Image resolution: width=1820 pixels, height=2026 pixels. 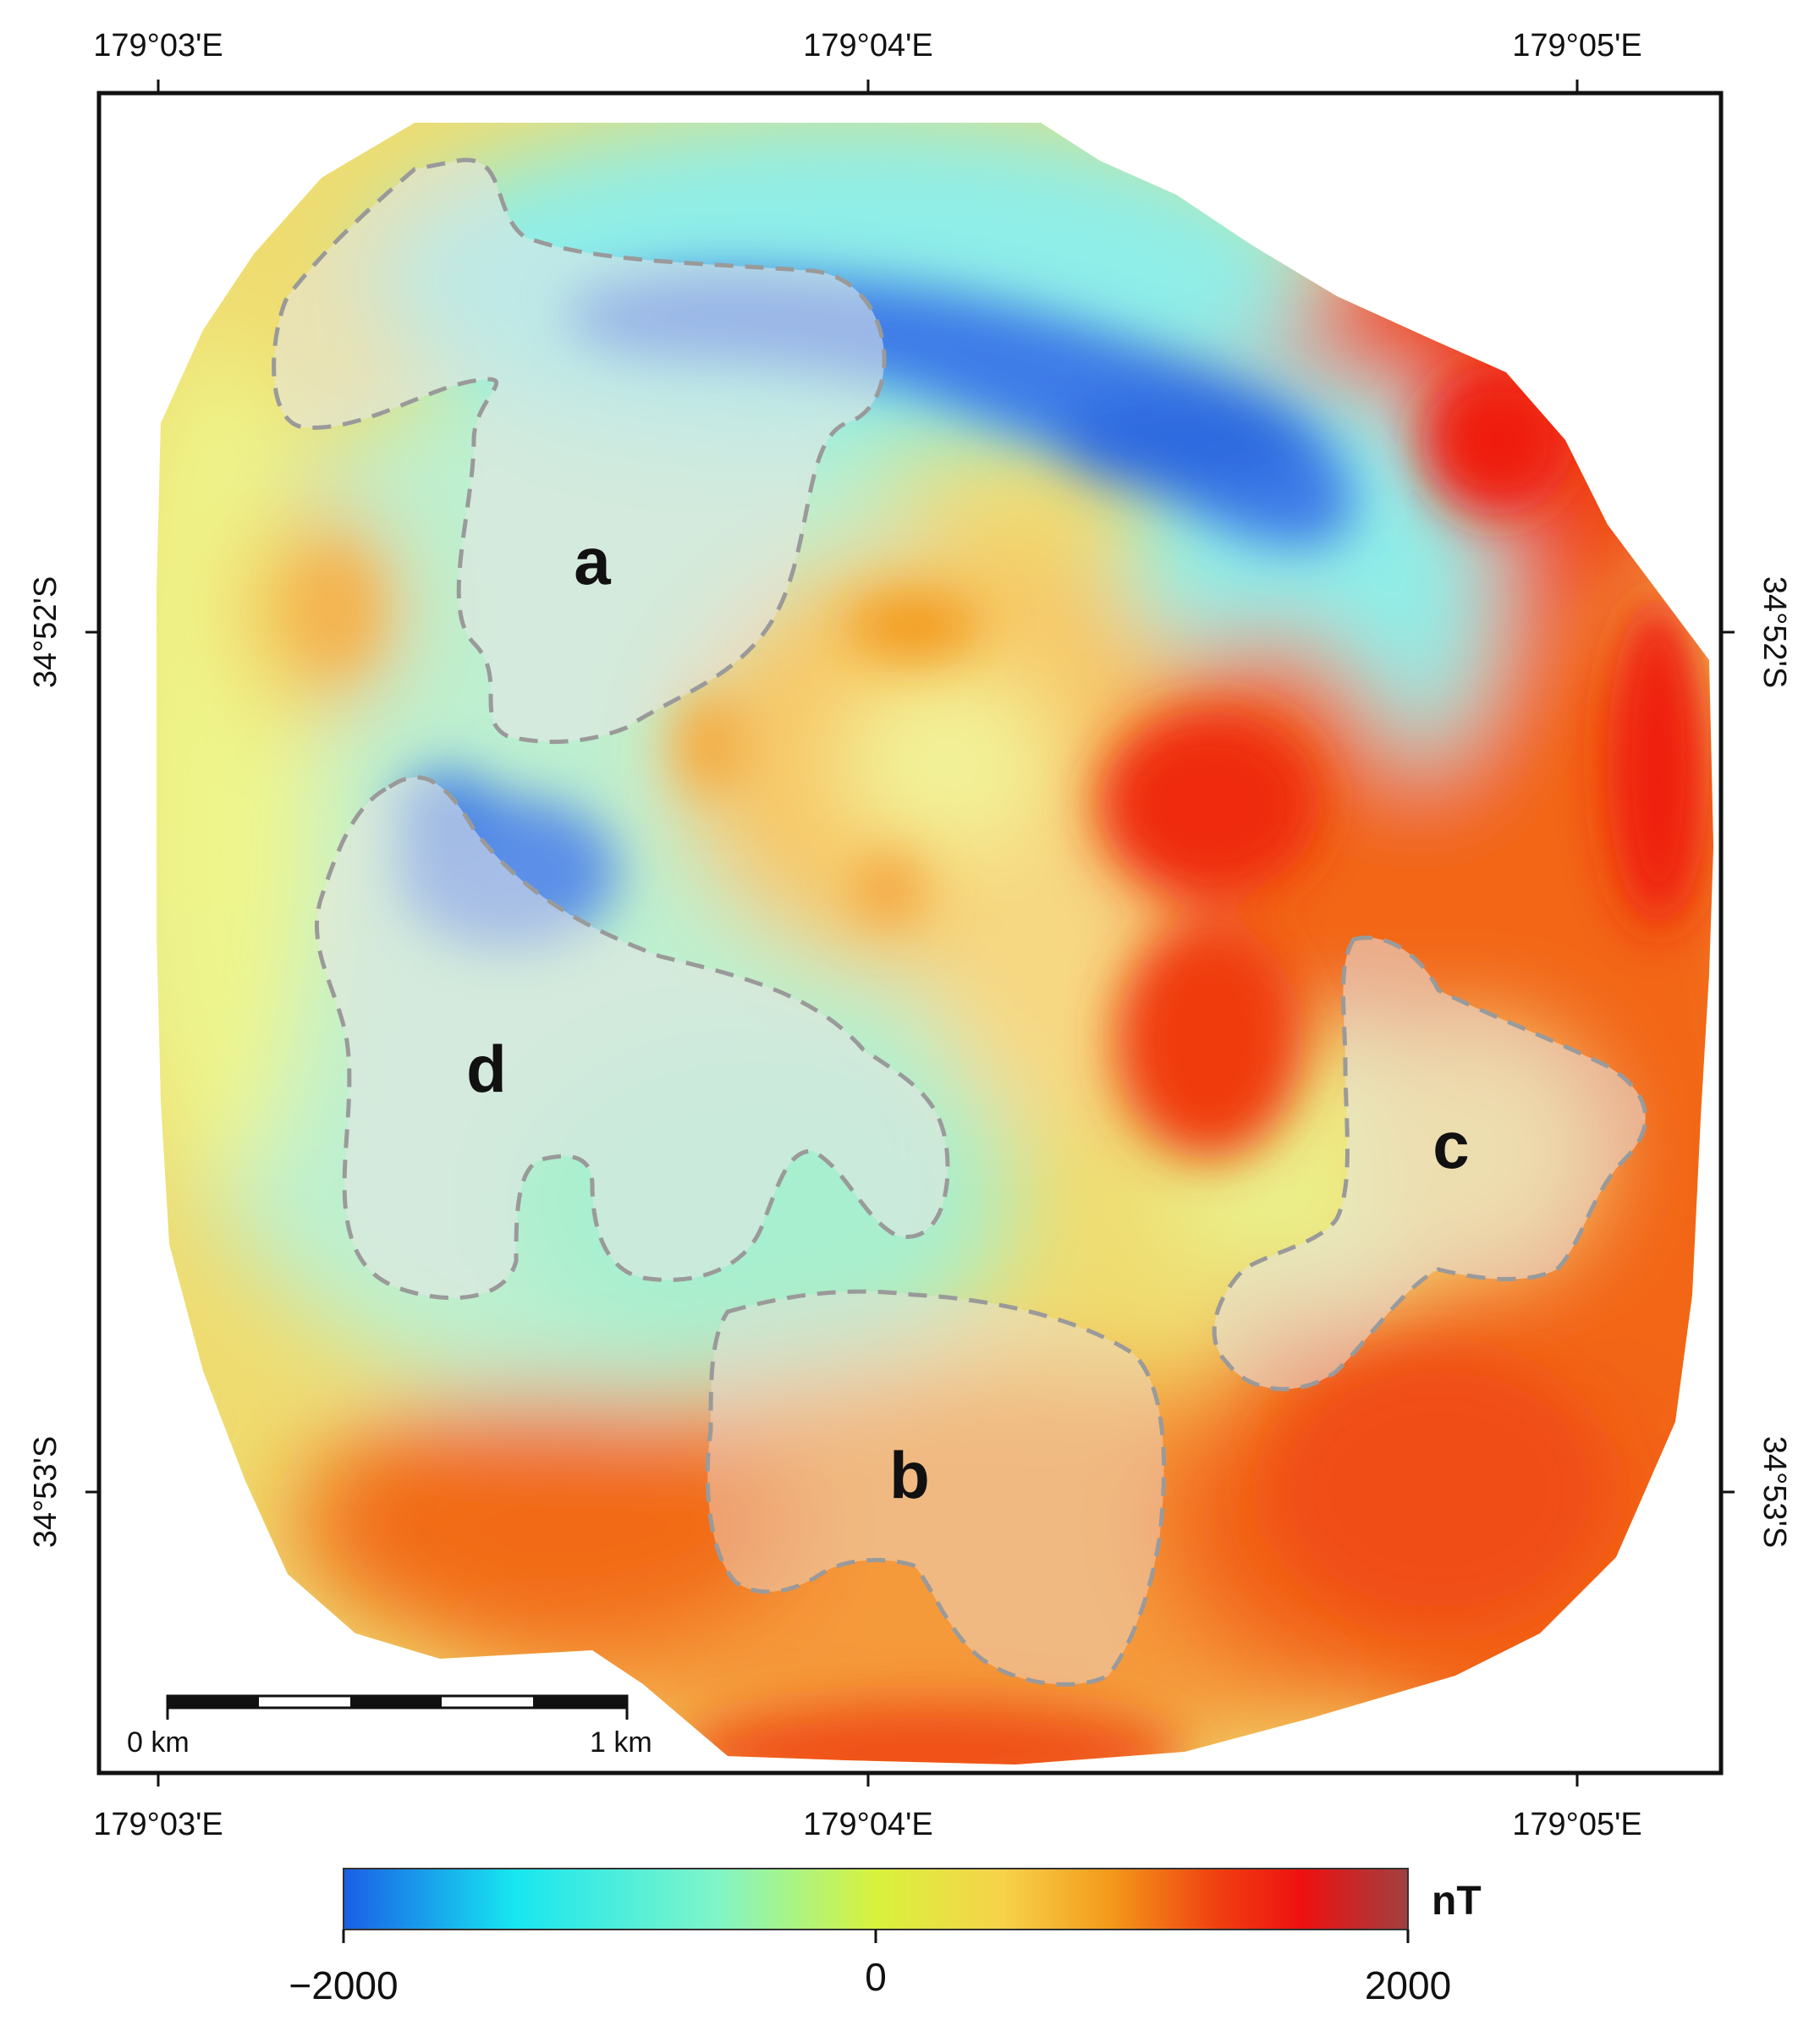 I want to click on zone-b-outline, so click(x=936, y=1488).